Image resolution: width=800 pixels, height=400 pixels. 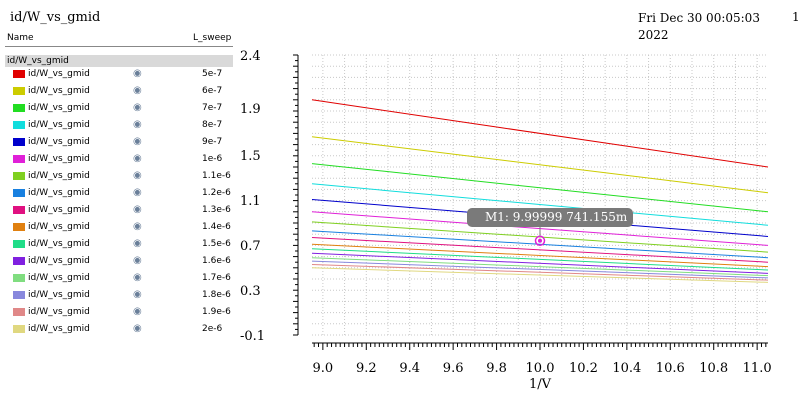 I want to click on legend-sweep-value: 8e-7, so click(x=212, y=125).